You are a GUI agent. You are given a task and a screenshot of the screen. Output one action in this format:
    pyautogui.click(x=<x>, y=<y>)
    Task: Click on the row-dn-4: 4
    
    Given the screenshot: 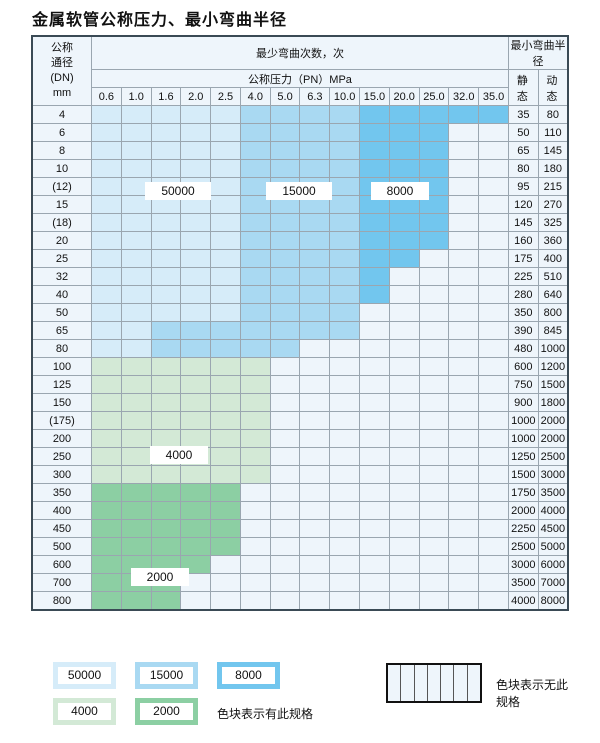 What is the action you would take?
    pyautogui.click(x=61, y=114)
    